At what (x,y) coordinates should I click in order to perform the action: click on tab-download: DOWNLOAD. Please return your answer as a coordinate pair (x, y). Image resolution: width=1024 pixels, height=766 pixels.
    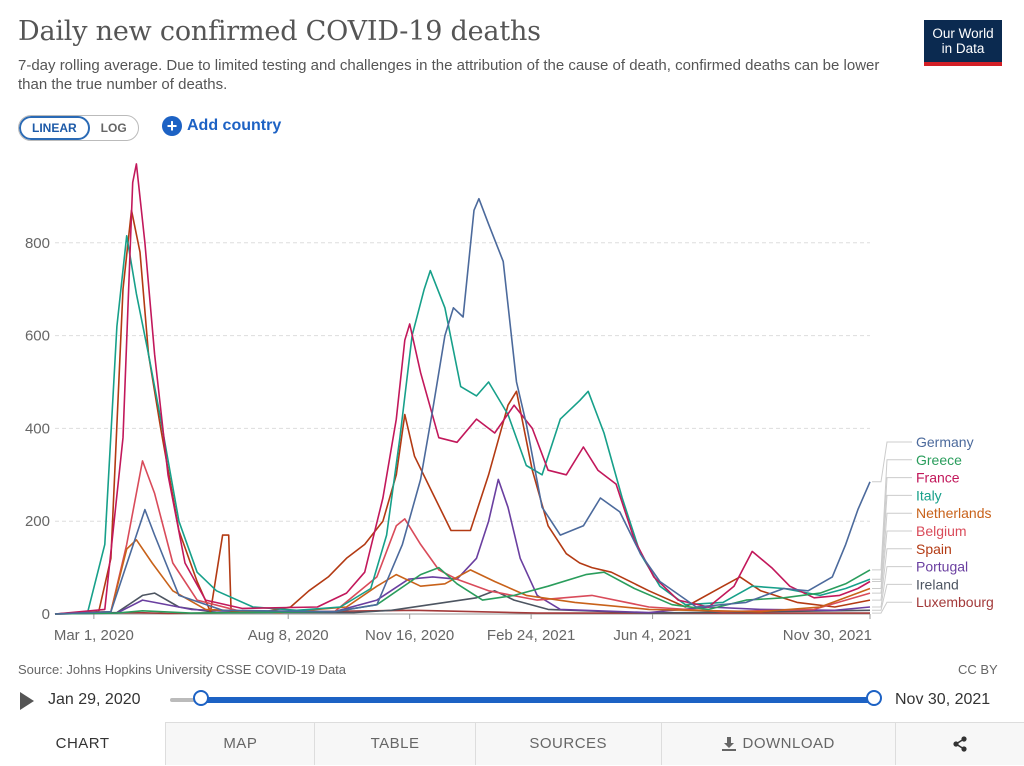
    Looking at the image, I should click on (777, 744).